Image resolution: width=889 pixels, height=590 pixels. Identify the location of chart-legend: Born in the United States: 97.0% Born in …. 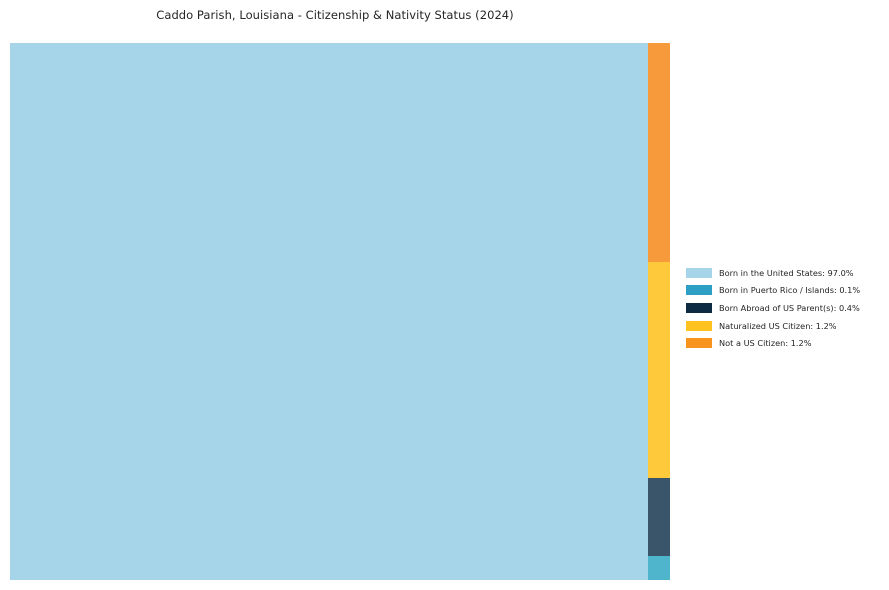
(786, 308).